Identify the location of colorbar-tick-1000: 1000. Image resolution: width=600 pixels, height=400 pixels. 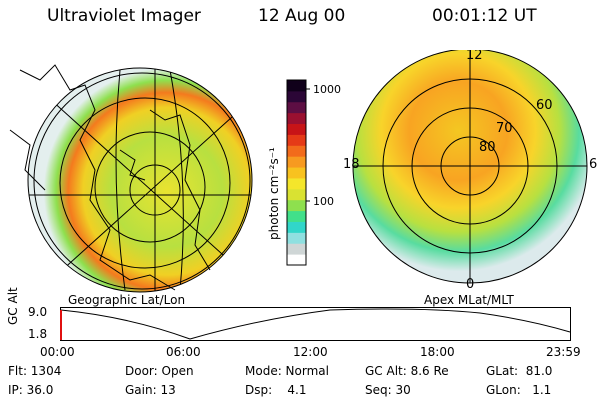
(327, 89).